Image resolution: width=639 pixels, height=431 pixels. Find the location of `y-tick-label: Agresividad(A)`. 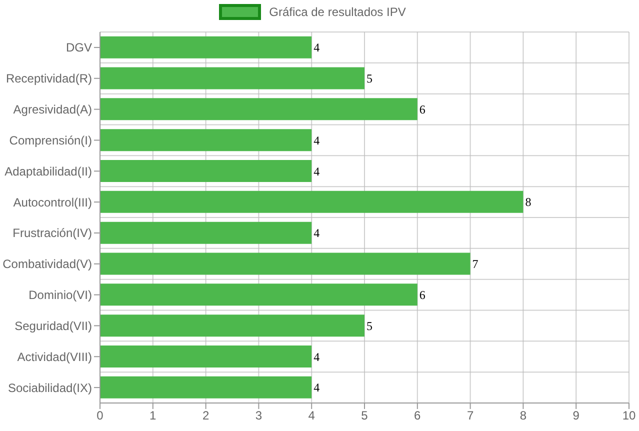

y-tick-label: Agresividad(A) is located at coordinates (52, 109).